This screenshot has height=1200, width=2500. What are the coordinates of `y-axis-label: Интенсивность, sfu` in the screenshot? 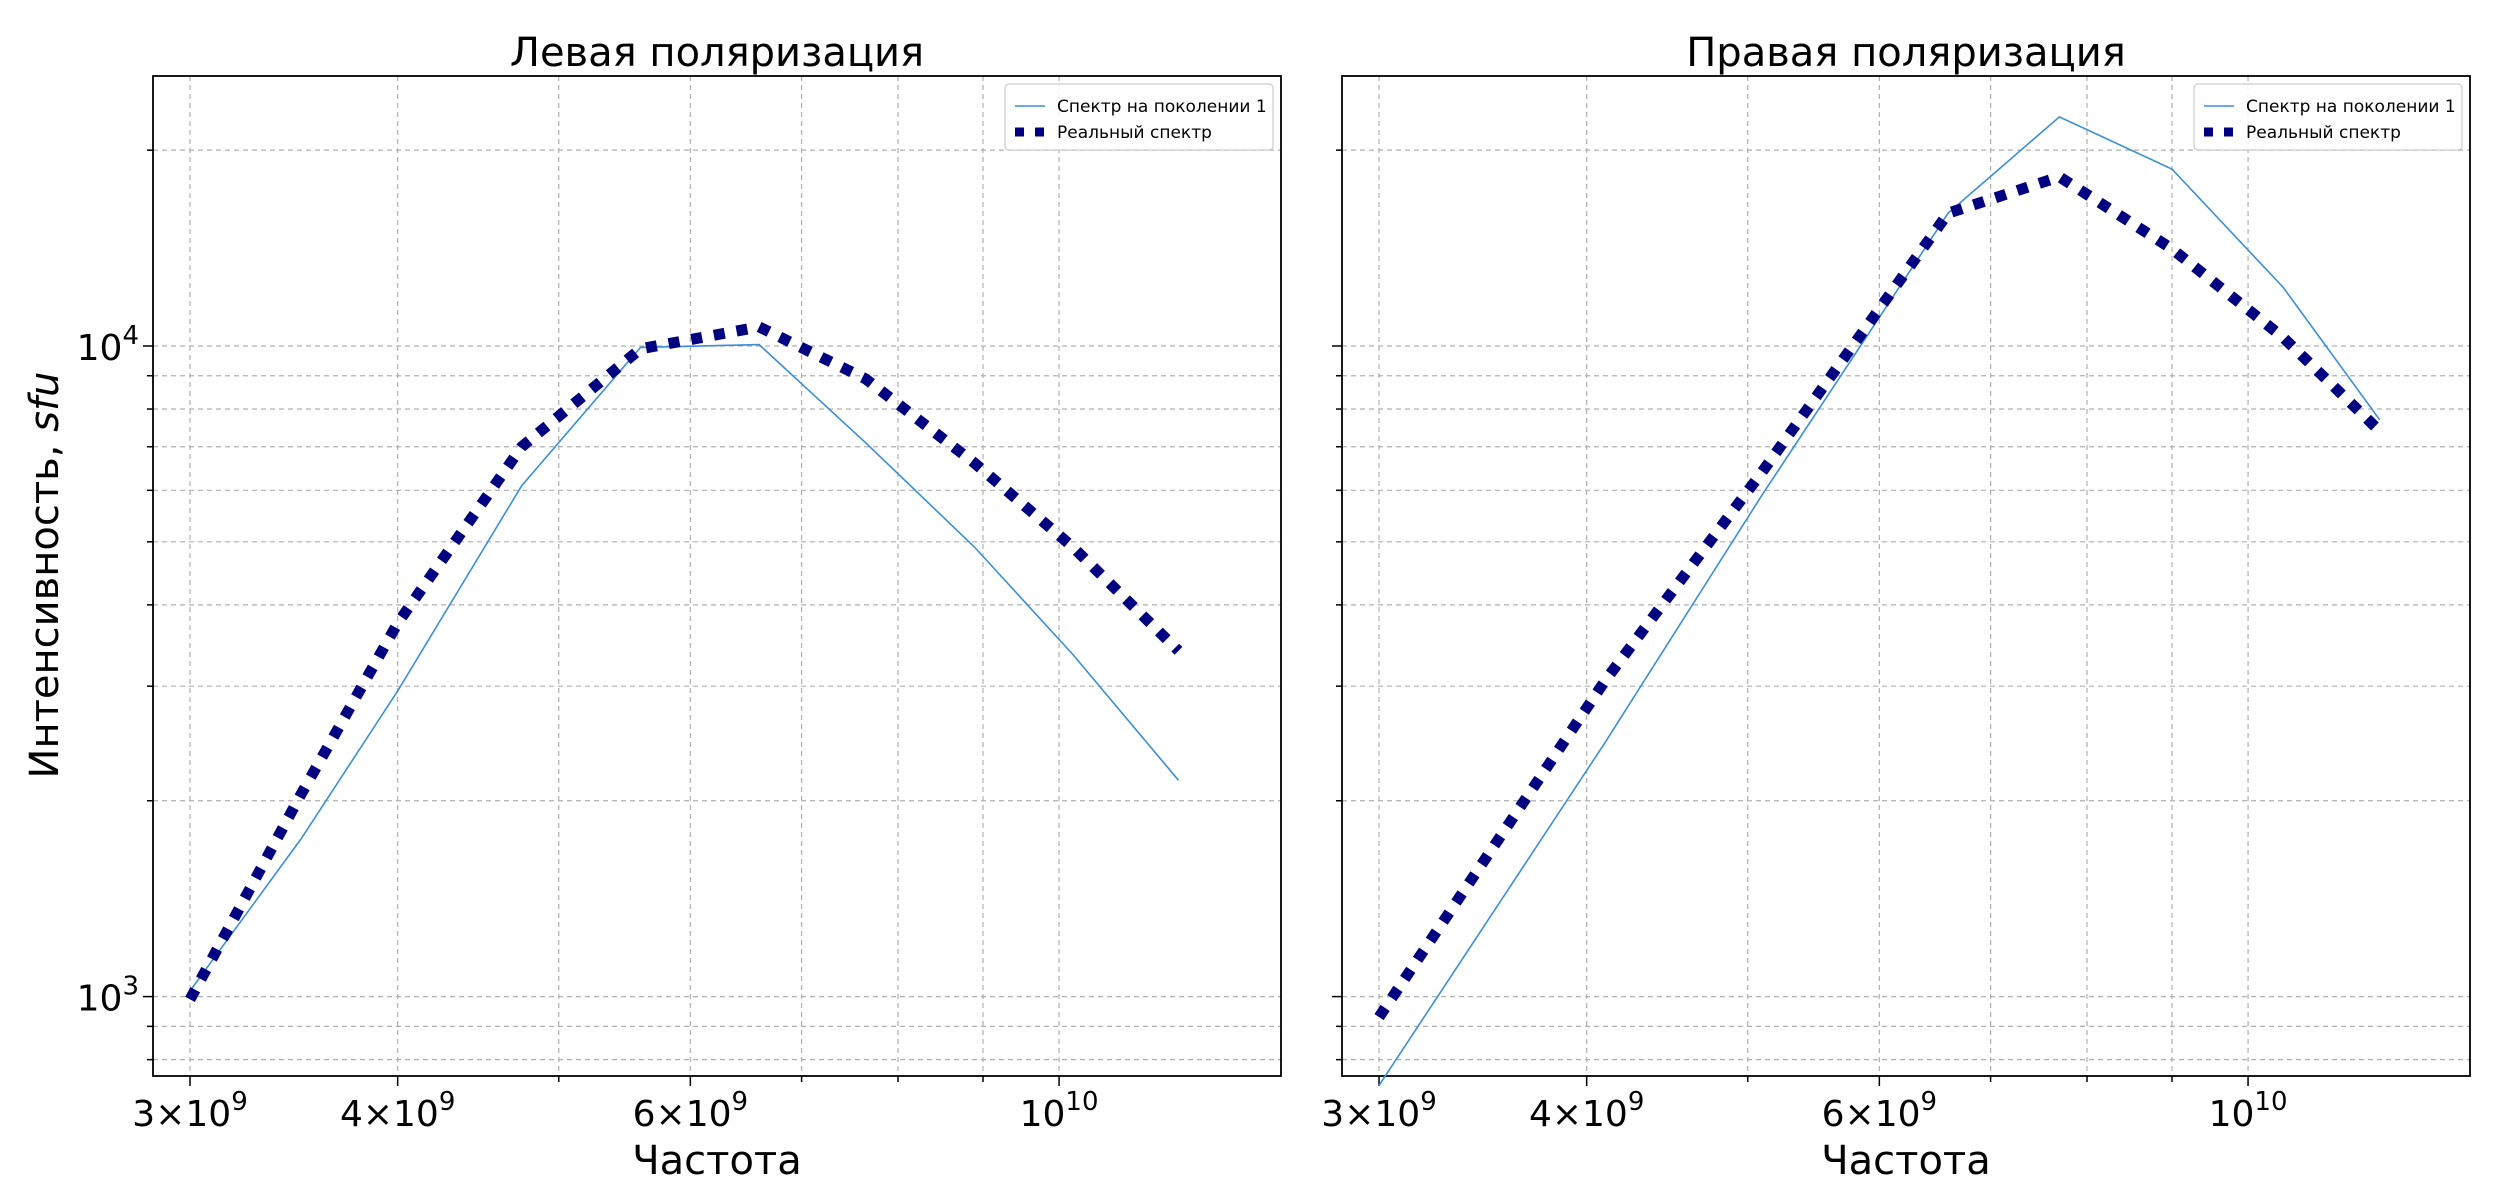 It's located at (45, 575).